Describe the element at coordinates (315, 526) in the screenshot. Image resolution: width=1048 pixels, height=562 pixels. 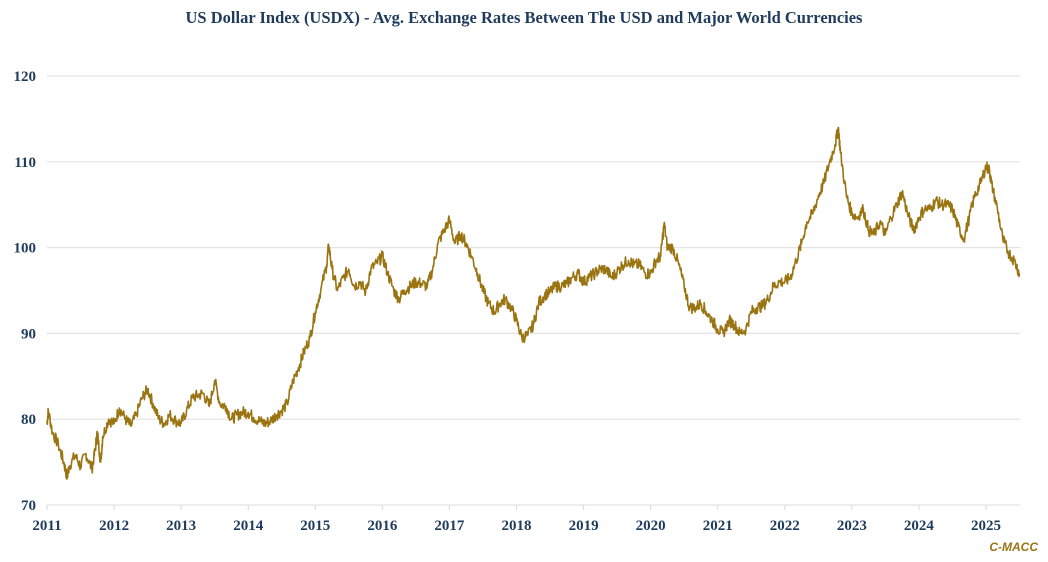
I see `x-tick-label: 2015` at that location.